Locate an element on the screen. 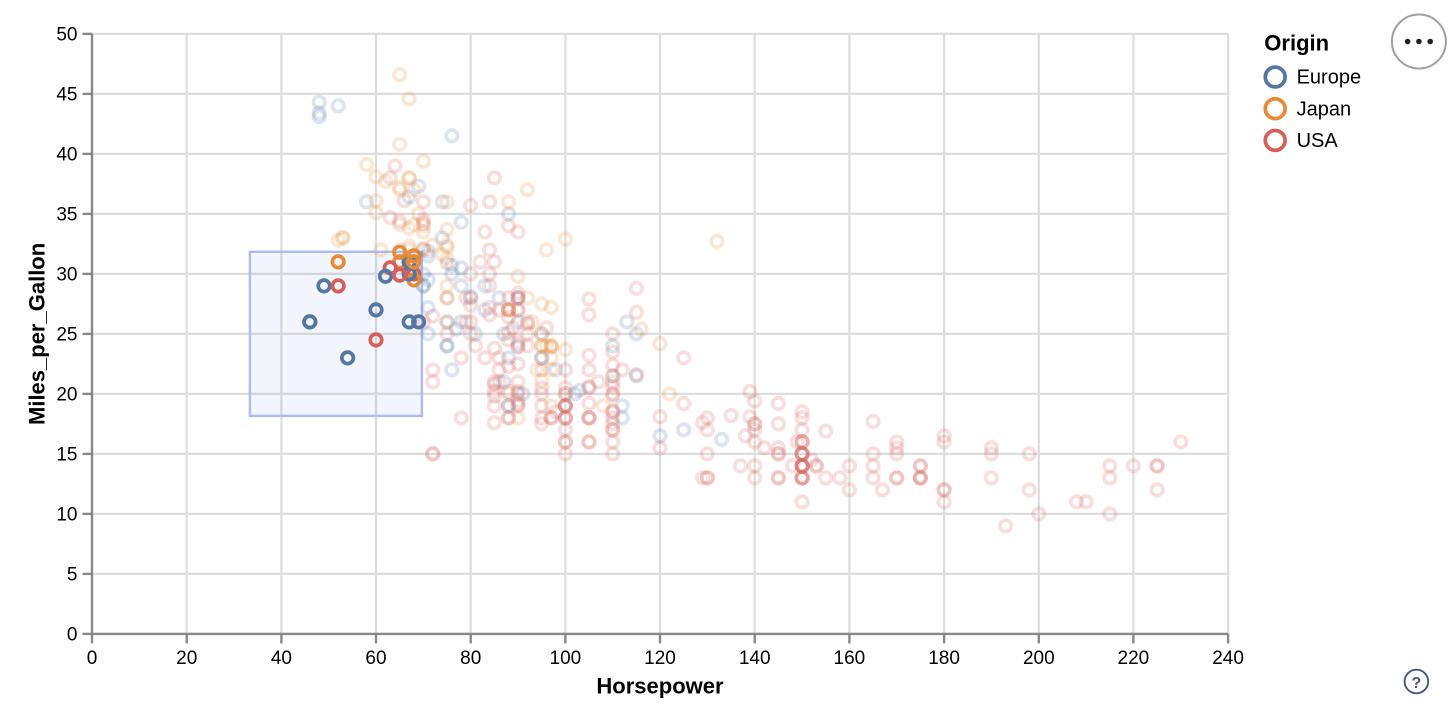  svg-text: Europe is located at coordinates (1329, 78).